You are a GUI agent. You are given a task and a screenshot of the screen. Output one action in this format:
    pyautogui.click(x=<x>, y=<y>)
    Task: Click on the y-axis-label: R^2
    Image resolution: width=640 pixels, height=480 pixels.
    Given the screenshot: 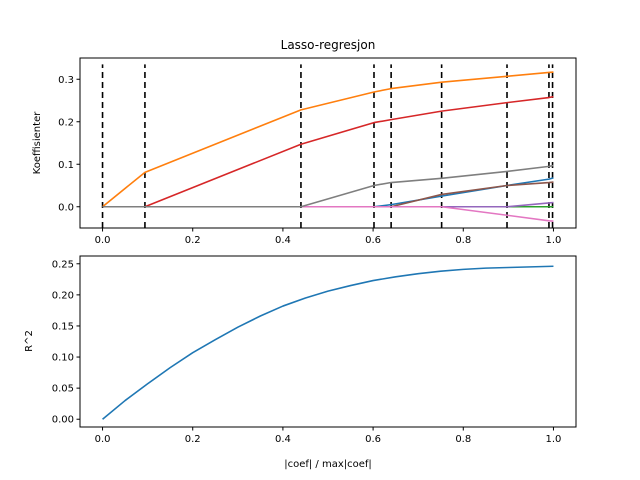 What is the action you would take?
    pyautogui.click(x=29, y=341)
    